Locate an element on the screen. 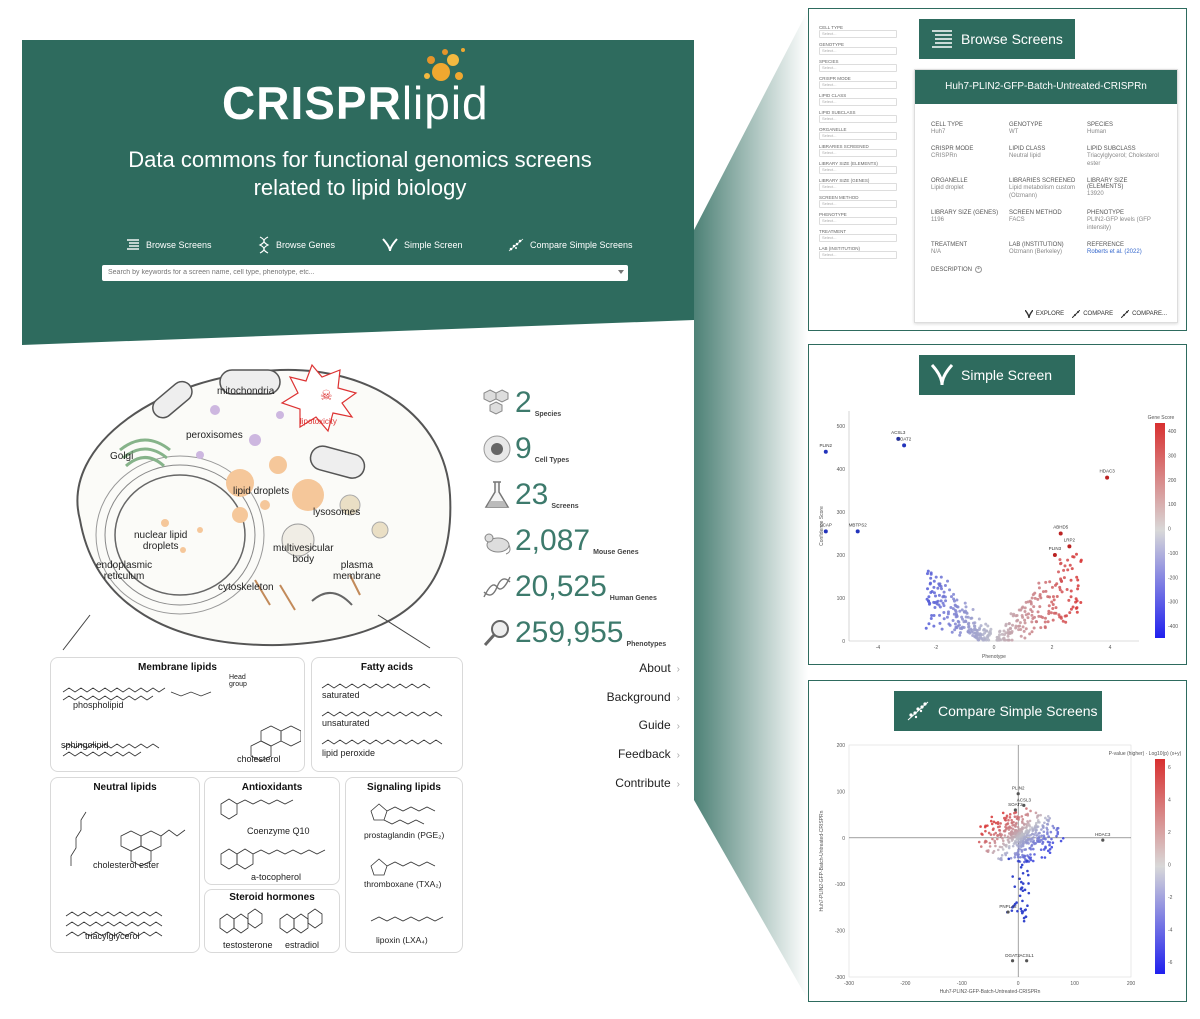 This screenshot has width=1200, height=1019. nav-simple-screen: Simple Screen is located at coordinates (422, 245).